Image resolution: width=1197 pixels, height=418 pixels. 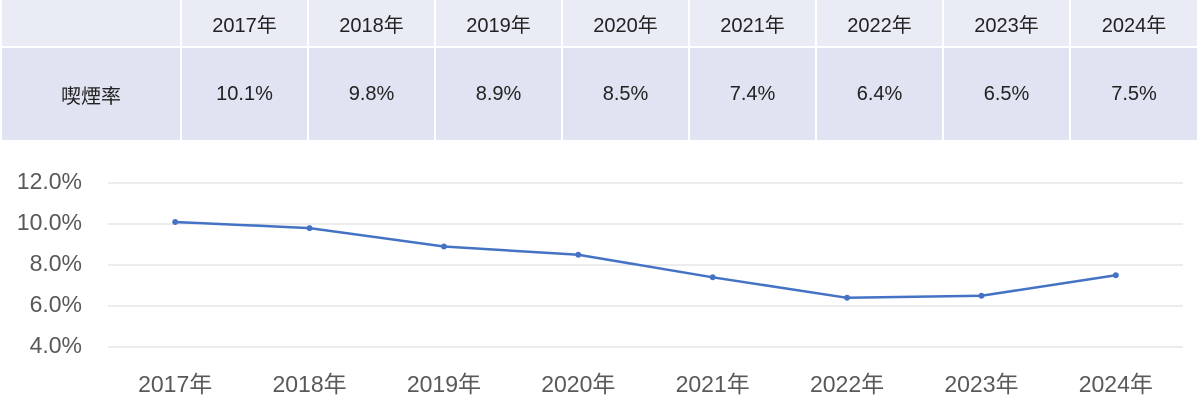 I want to click on header-cell: 2019年, so click(x=498, y=24).